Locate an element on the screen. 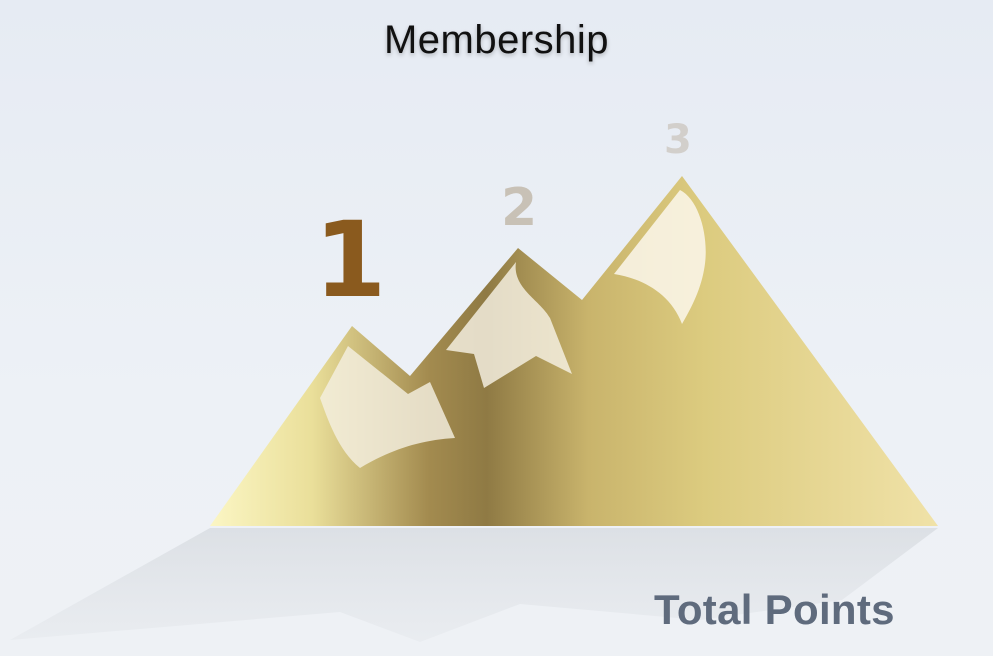 Image resolution: width=993 pixels, height=656 pixels. tier-2-label: 2 is located at coordinates (519, 208).